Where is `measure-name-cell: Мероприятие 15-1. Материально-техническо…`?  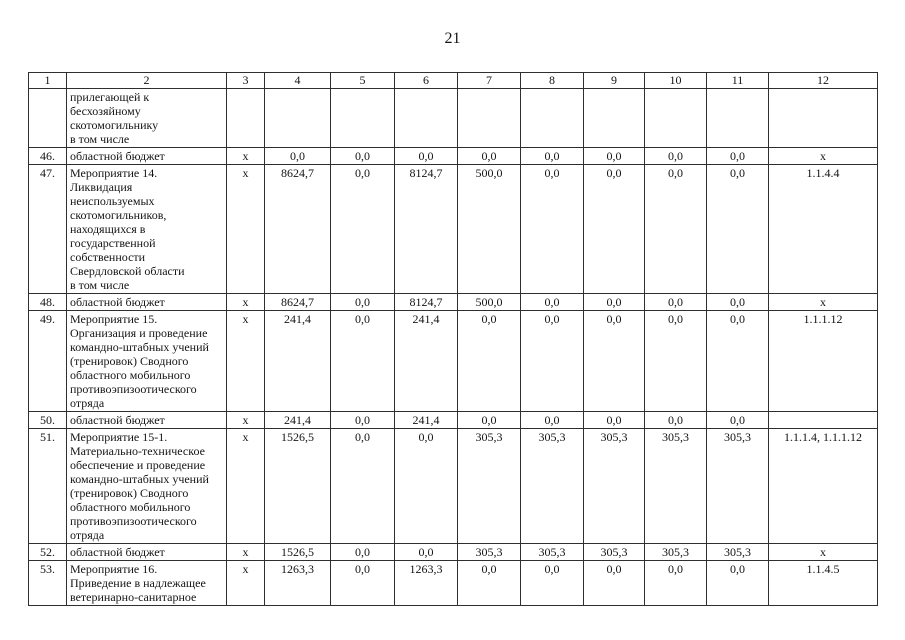 measure-name-cell: Мероприятие 15-1. Материально-техническо… is located at coordinates (146, 486).